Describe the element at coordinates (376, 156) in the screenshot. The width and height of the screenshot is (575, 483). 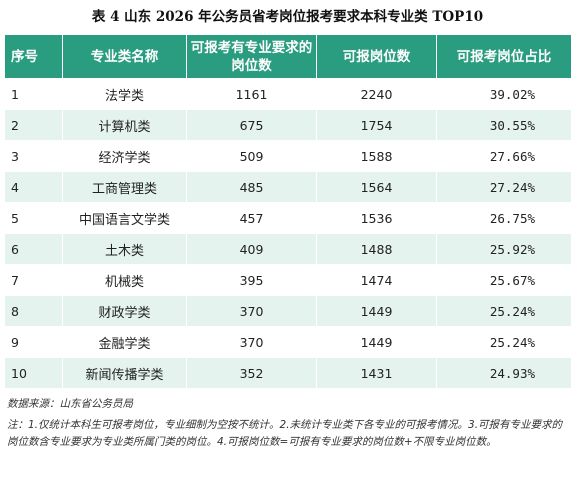
I see `row-eligible-posts: 1588` at that location.